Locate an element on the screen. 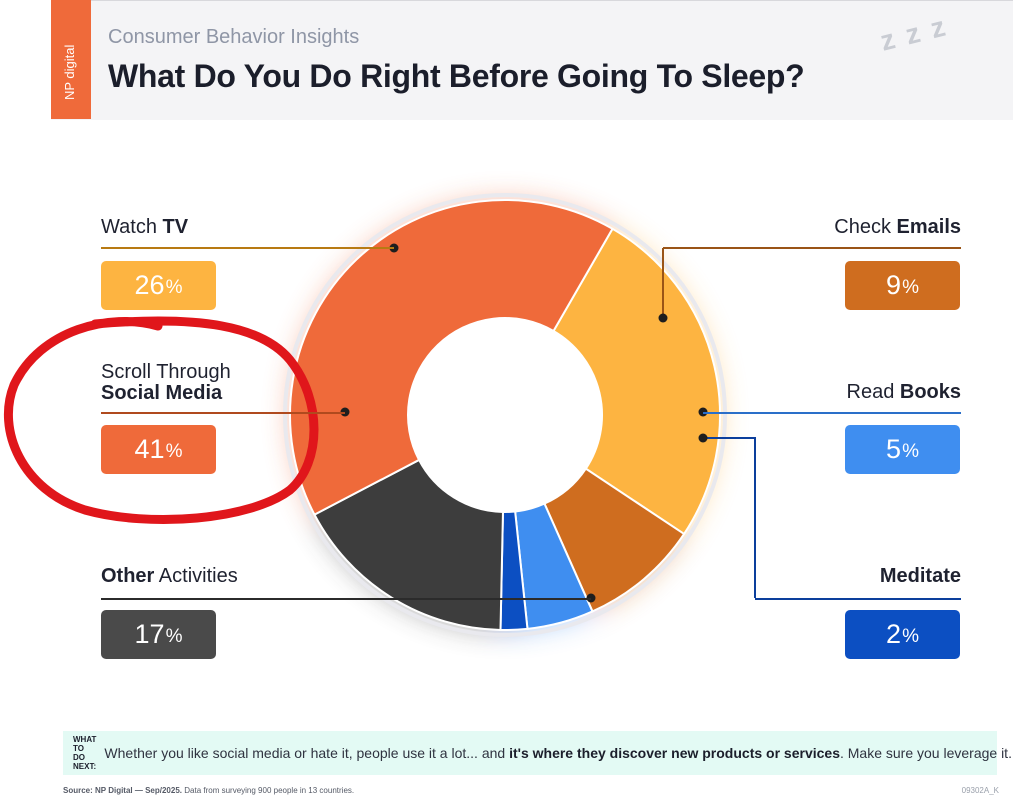 The height and width of the screenshot is (802, 1013). label-other-activities: Other Activities is located at coordinates (169, 576).